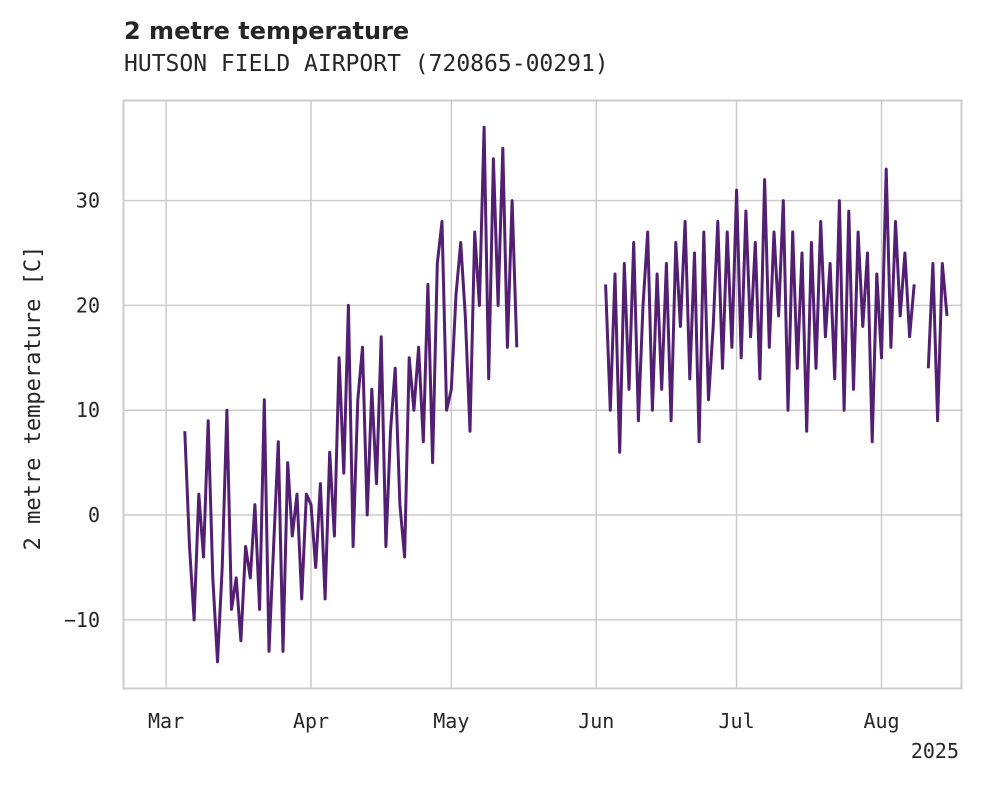 This screenshot has height=785, width=981. What do you see at coordinates (736, 721) in the screenshot?
I see `x-tick-label: Jul` at bounding box center [736, 721].